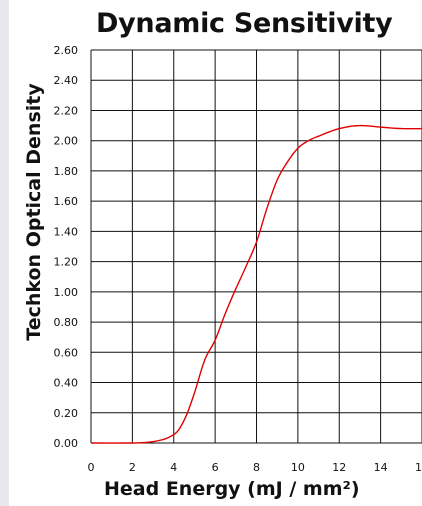  I want to click on x-tick-label: 0, so click(91, 467).